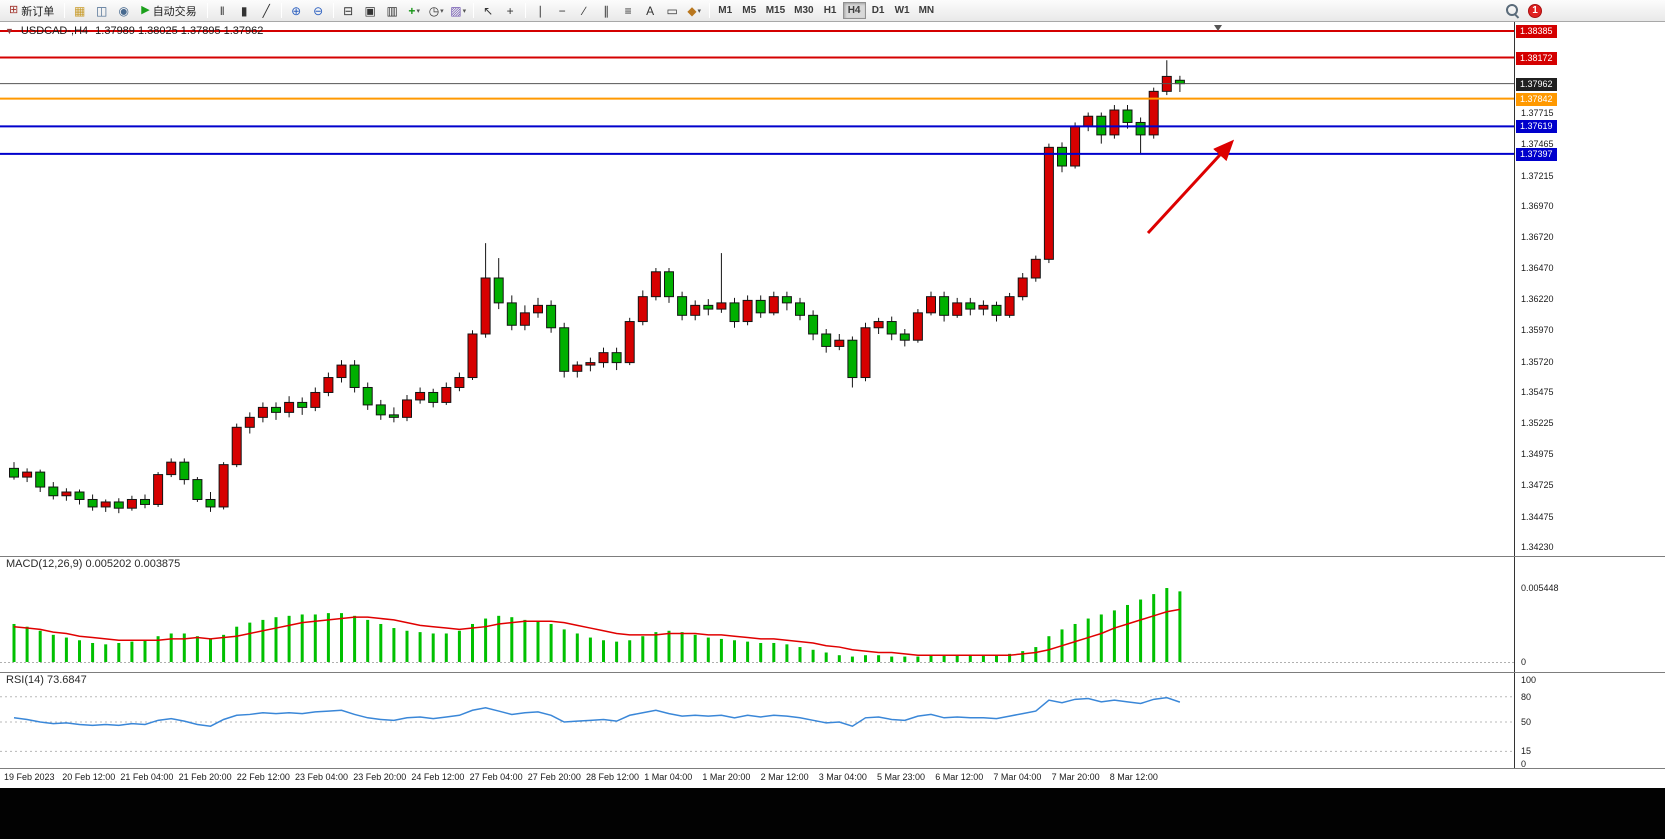 The image size is (1665, 839). Describe the element at coordinates (597, 625) in the screenshot. I see `macd-histogram` at that location.